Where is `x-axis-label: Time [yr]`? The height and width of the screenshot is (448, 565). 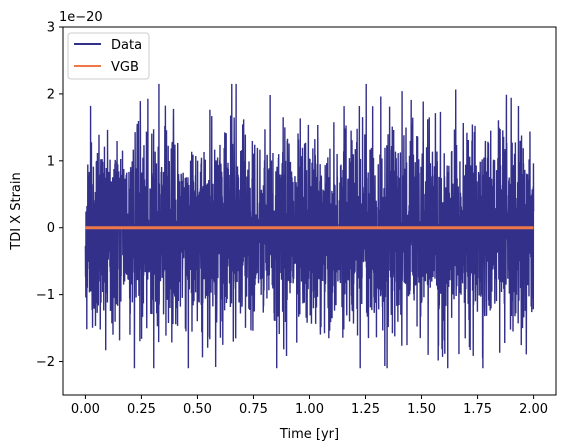 x-axis-label: Time [yr] is located at coordinates (309, 434).